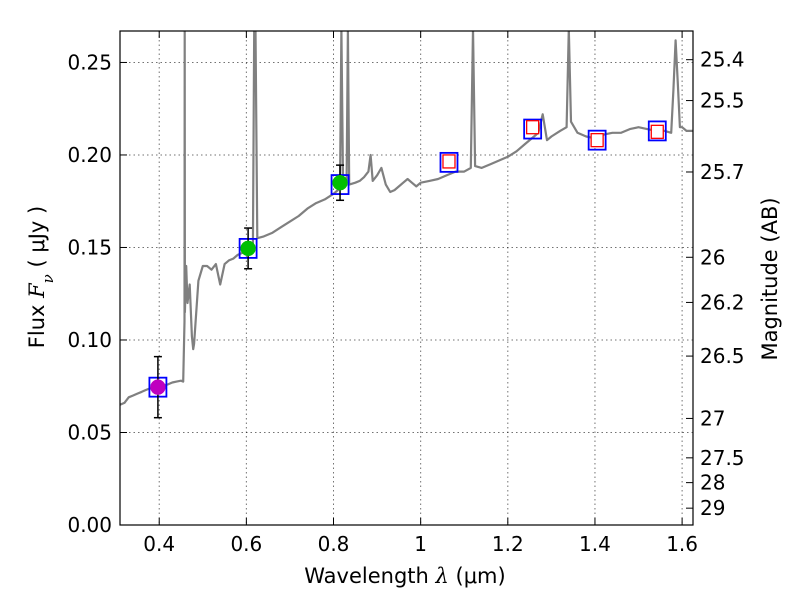  Describe the element at coordinates (477, 576) in the screenshot. I see `x-label-unit: (μm)` at that location.